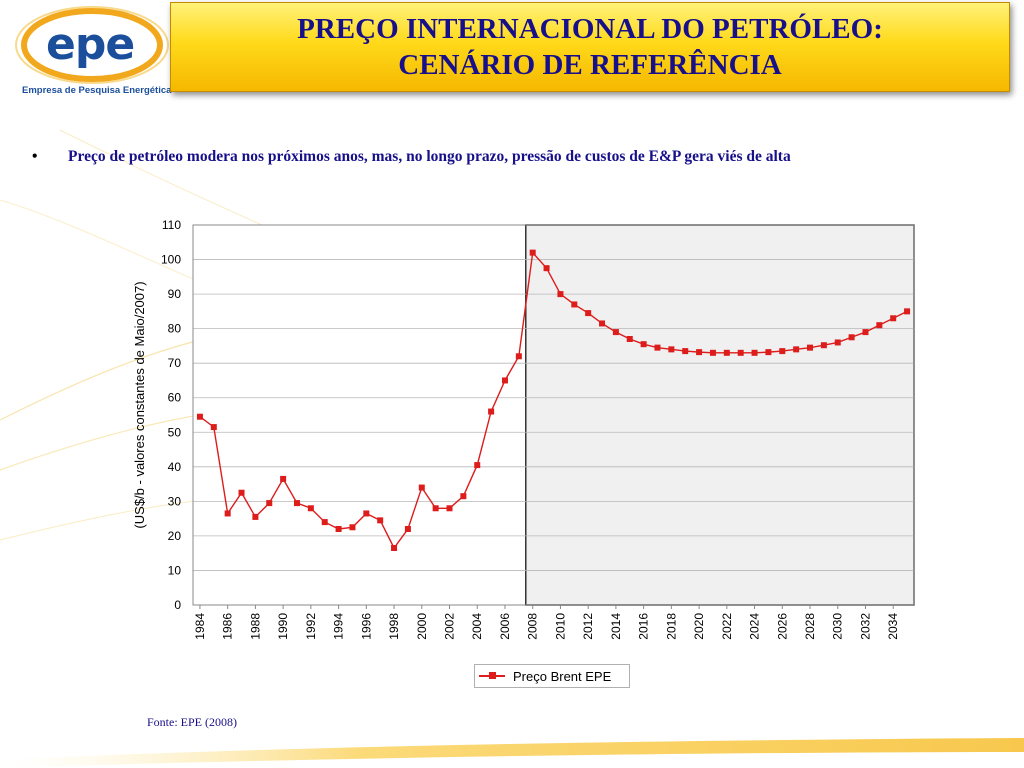 The image size is (1024, 768). Describe the element at coordinates (560, 626) in the screenshot. I see `x-tick-label: 2010` at that location.